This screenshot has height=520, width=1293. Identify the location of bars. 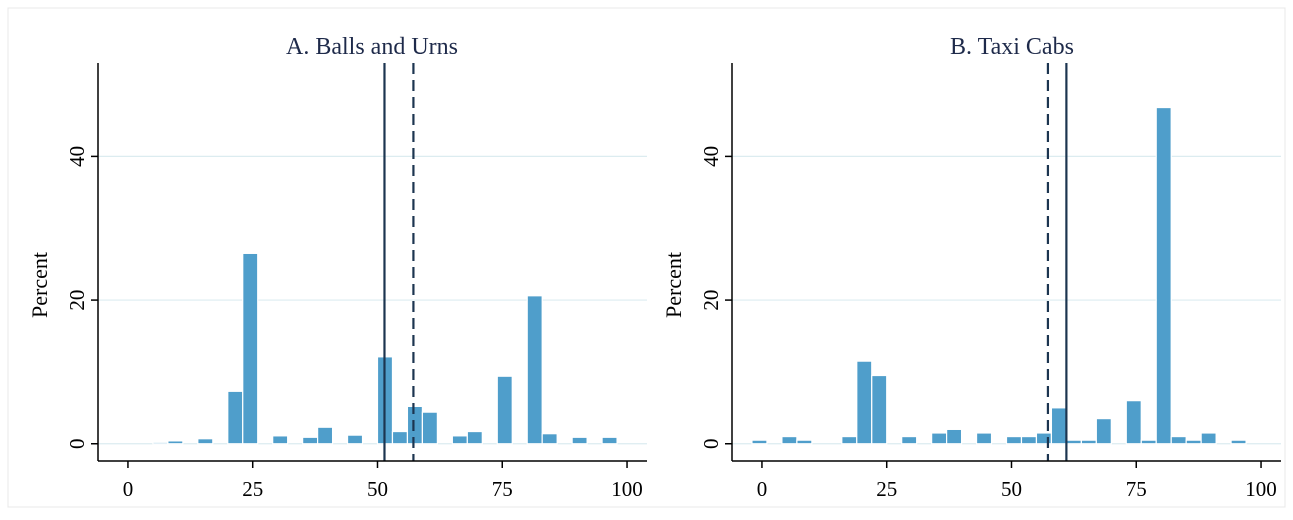
(385, 348).